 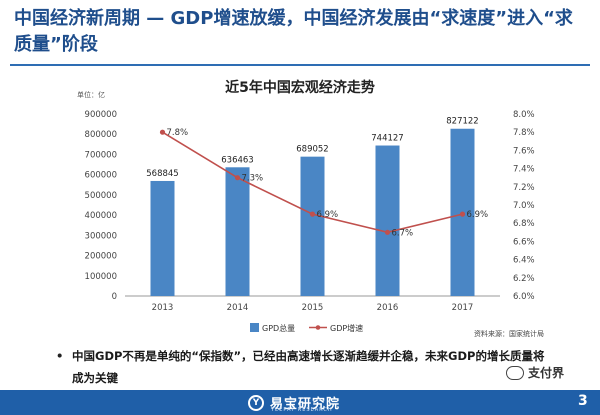 What do you see at coordinates (101, 155) in the screenshot?
I see `left-tick-label: 700000` at bounding box center [101, 155].